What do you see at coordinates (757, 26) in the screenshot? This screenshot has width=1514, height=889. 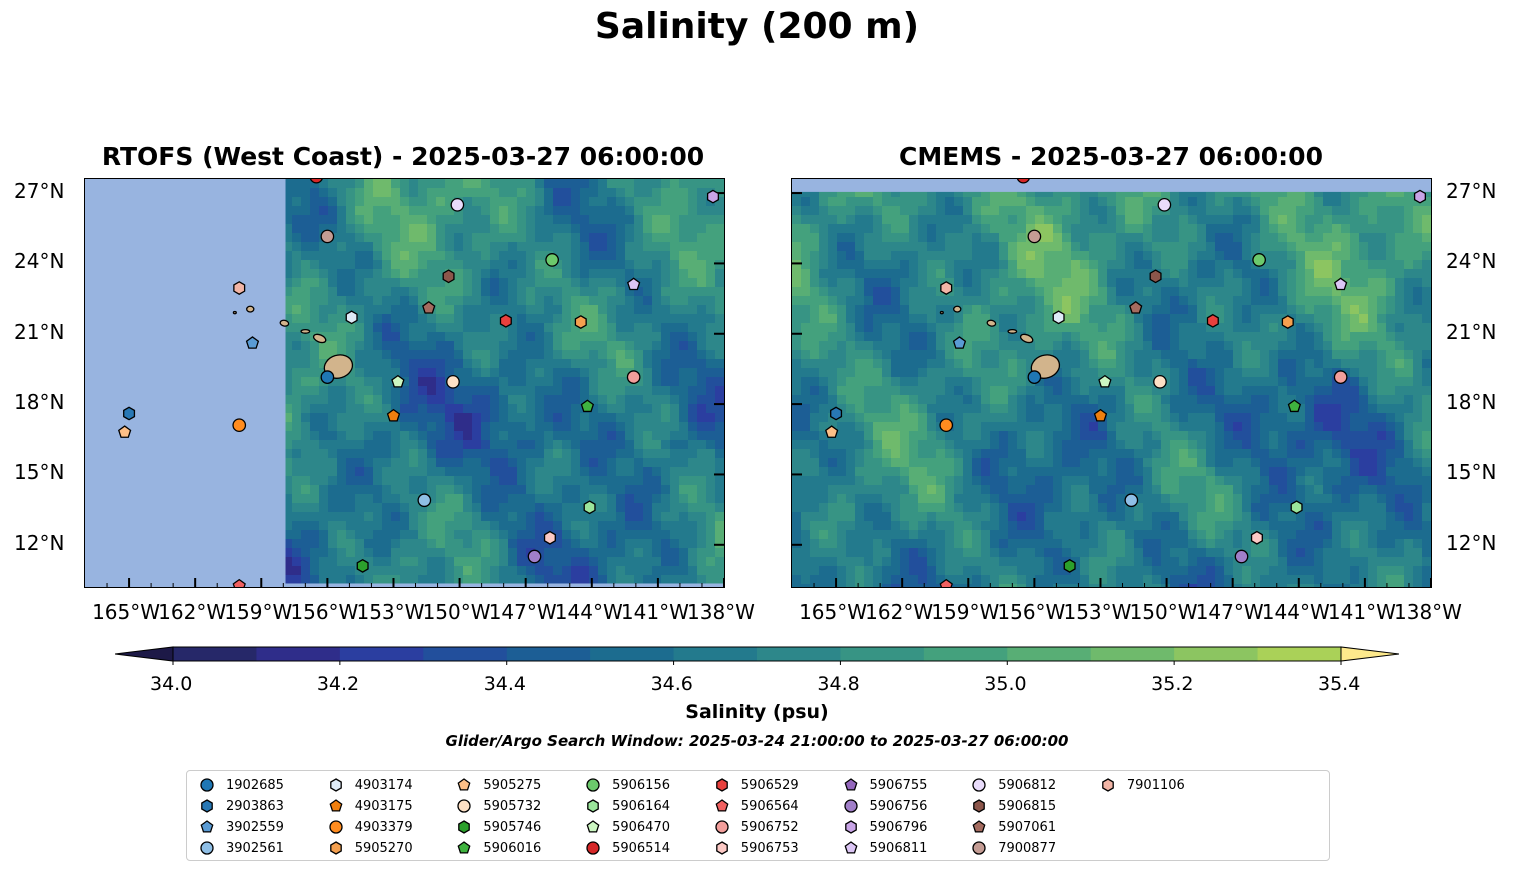 I see `figure-title: Salinity (200 m)` at bounding box center [757, 26].